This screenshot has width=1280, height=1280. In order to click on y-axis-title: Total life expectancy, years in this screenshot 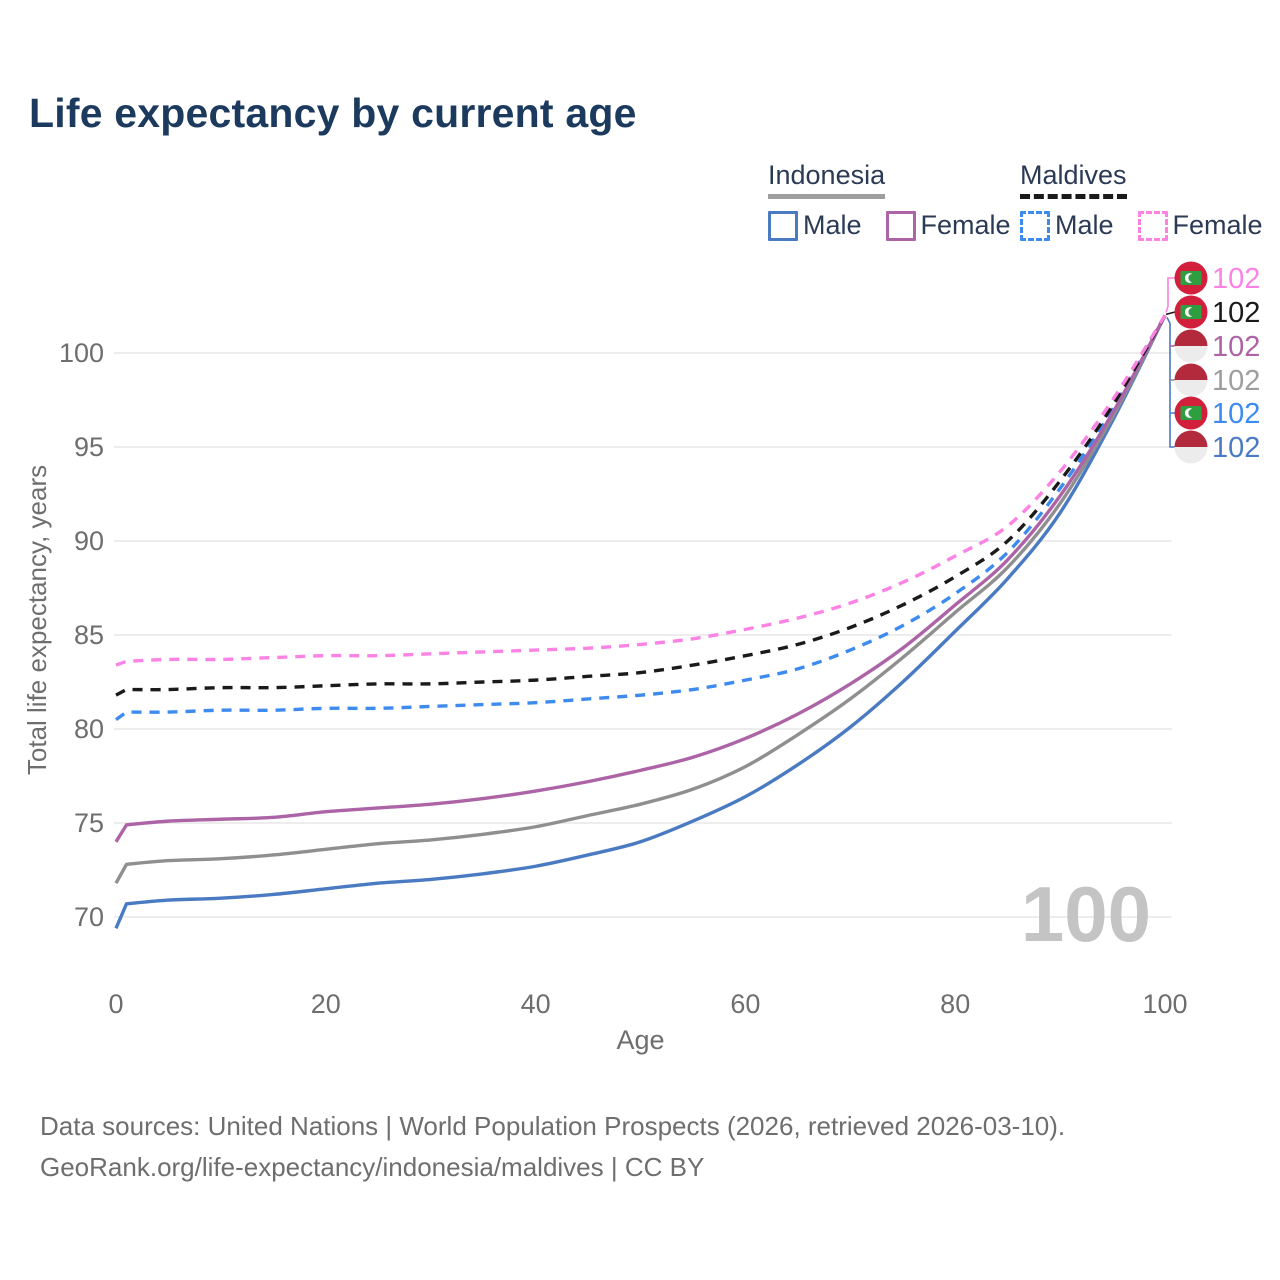, I will do `click(37, 620)`.